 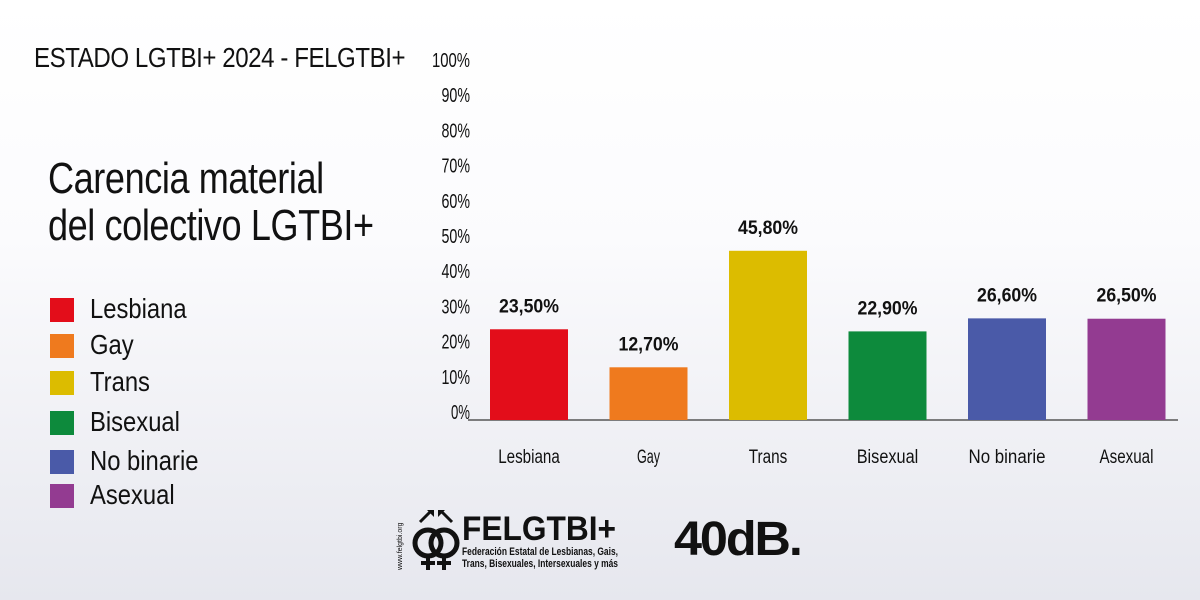 I want to click on x-tick-label: Trans, so click(x=768, y=457).